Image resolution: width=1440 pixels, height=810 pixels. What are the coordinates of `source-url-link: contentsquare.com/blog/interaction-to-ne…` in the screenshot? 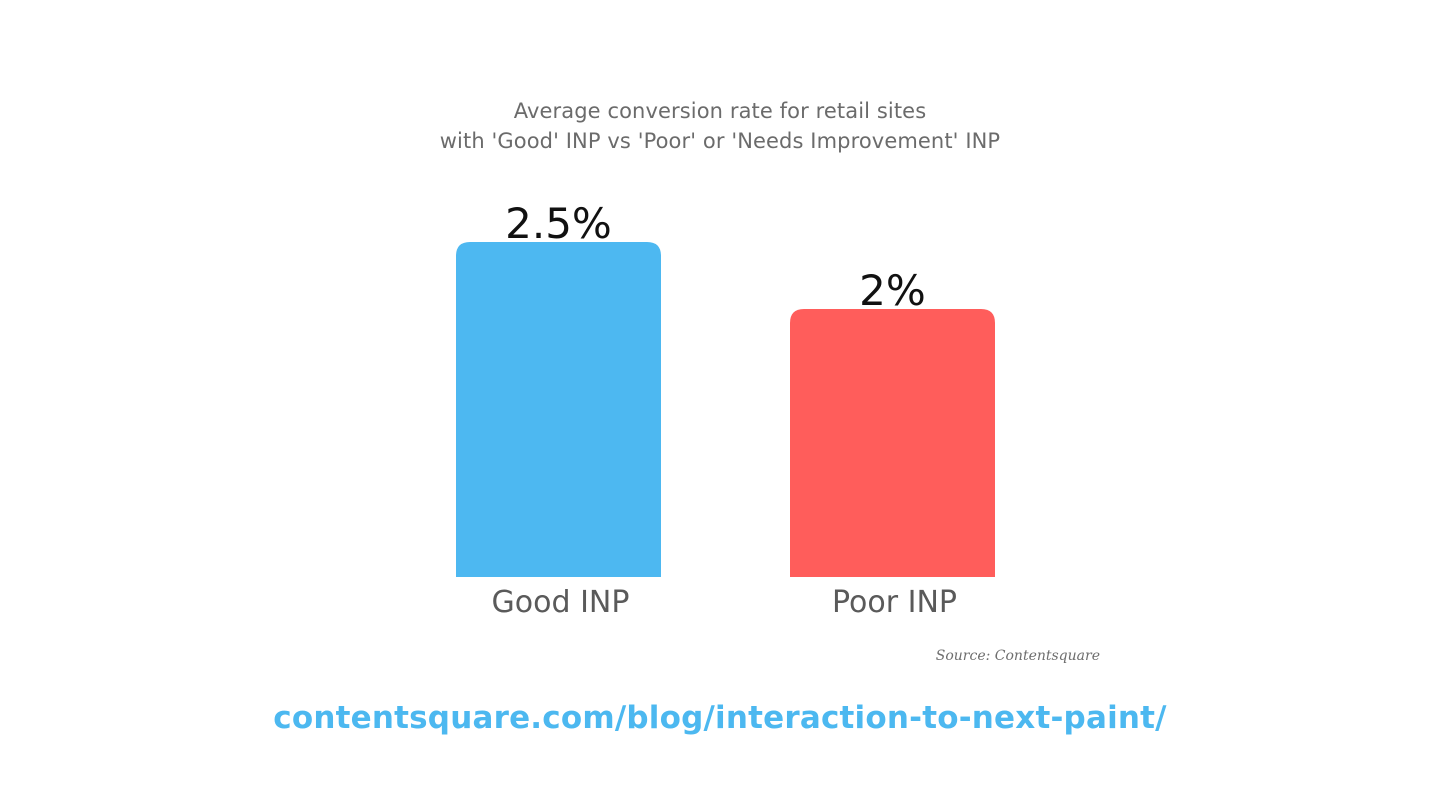 It's located at (720, 718).